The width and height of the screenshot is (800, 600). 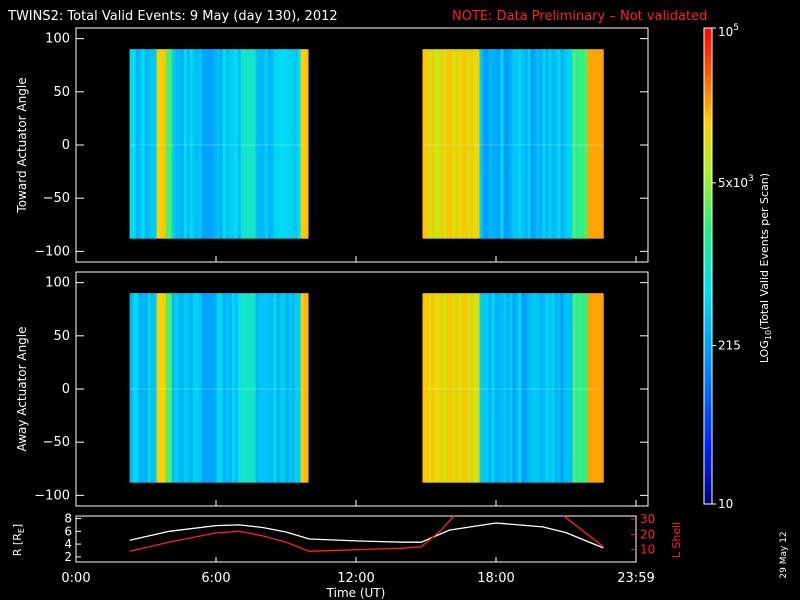 I want to click on orbit-lines, so click(x=366, y=533).